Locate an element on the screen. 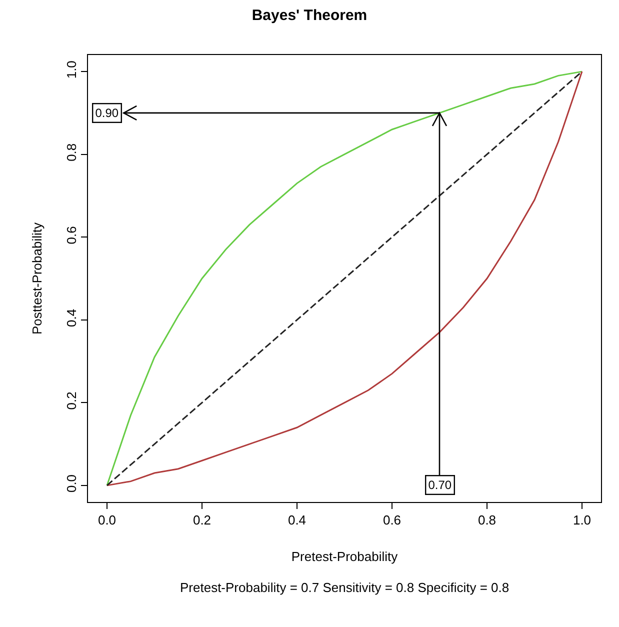  chart-title: Bayes' Theorem is located at coordinates (310, 15).